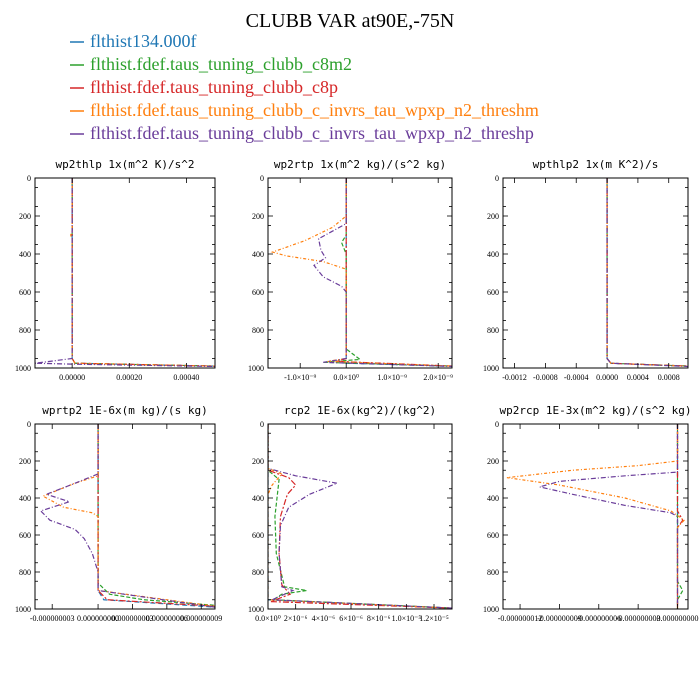 The width and height of the screenshot is (700, 700). What do you see at coordinates (129, 377) in the screenshot?
I see `x-tick-label: 0.00020` at bounding box center [129, 377].